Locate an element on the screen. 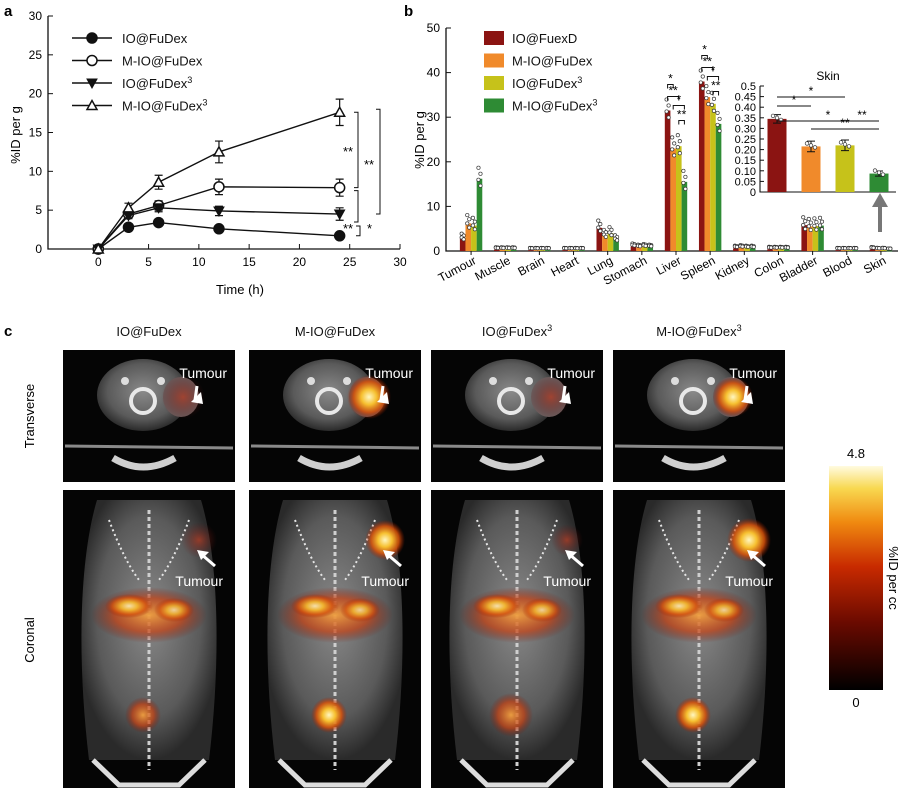 The width and height of the screenshot is (900, 804). chart-a-ytick-label: 15 is located at coordinates (36, 133).